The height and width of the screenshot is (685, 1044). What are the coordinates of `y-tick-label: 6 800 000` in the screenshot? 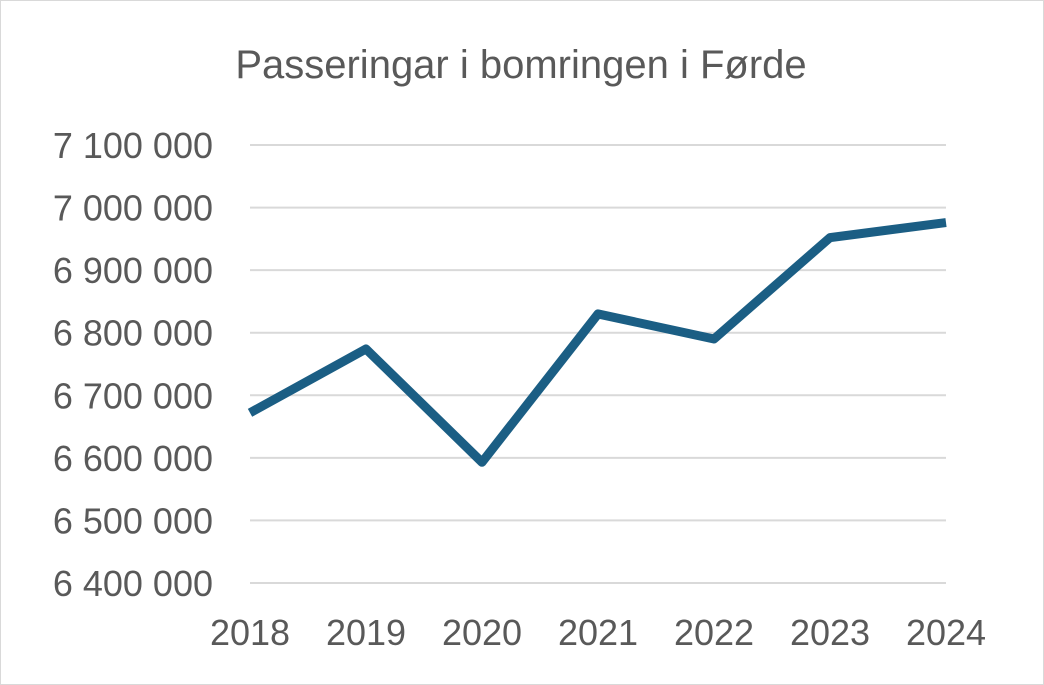 It's located at (133, 333).